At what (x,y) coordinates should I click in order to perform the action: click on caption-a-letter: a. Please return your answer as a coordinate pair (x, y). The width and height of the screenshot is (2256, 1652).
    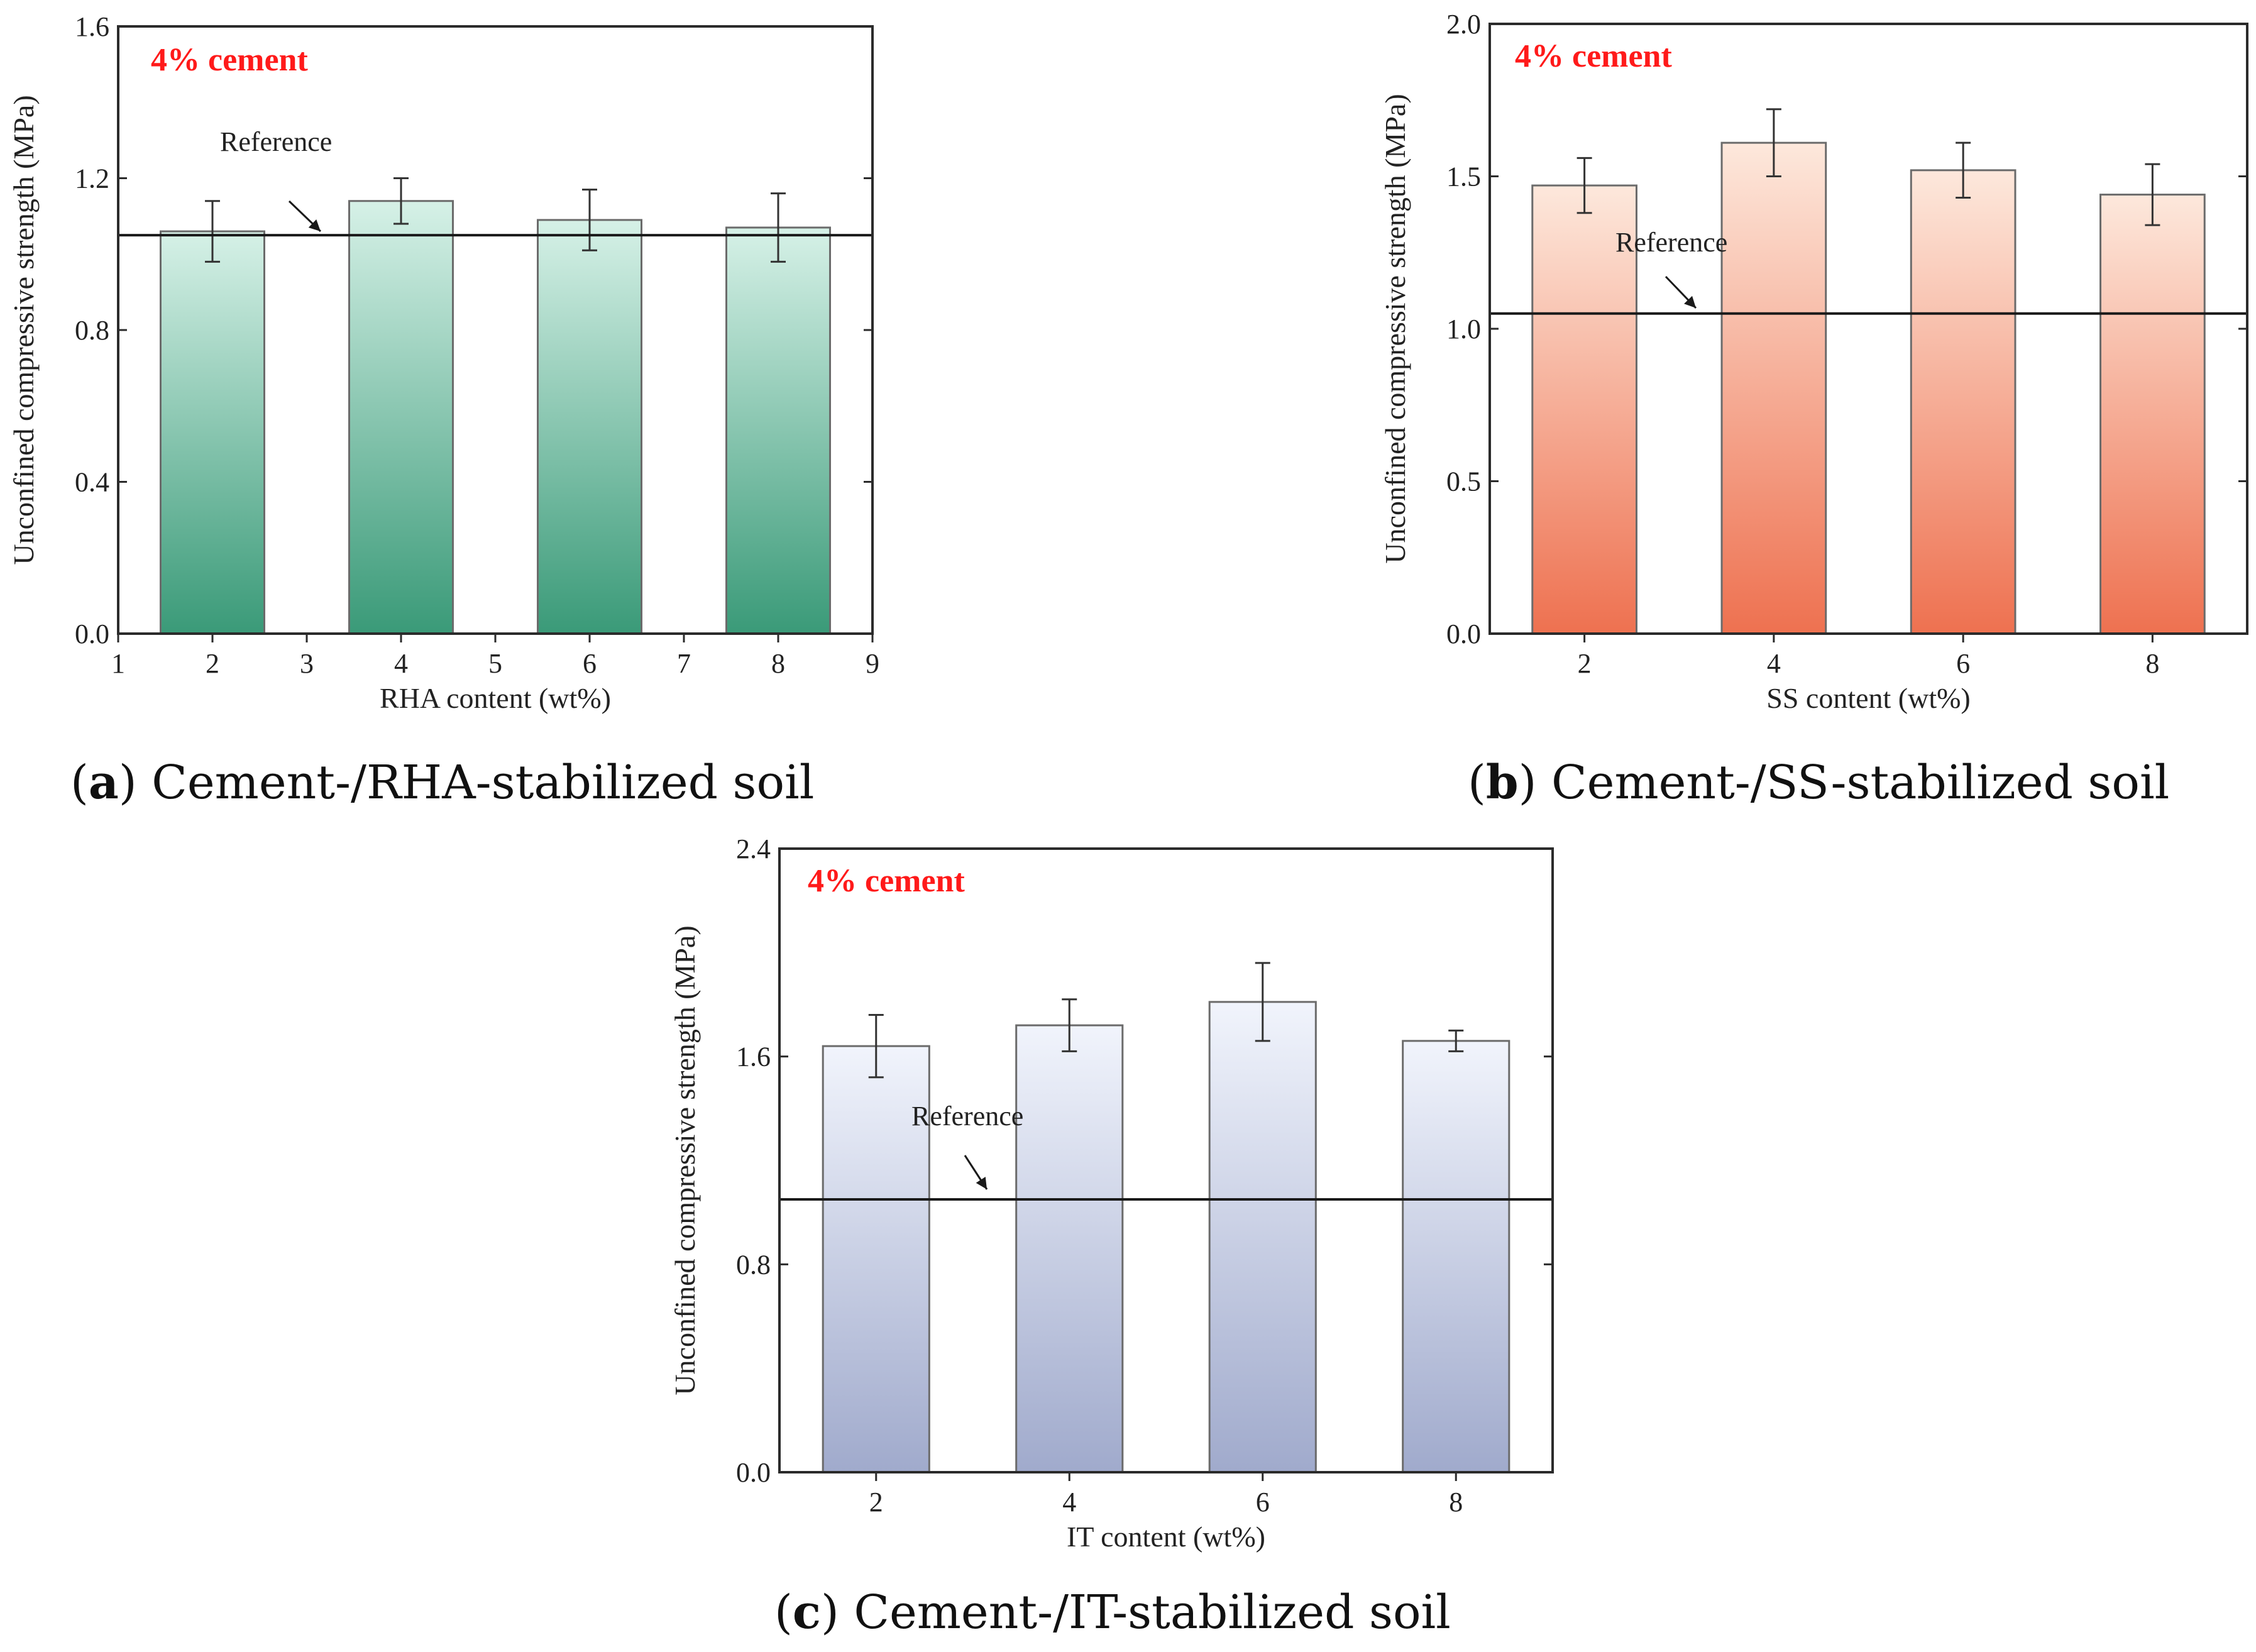
    Looking at the image, I should click on (104, 783).